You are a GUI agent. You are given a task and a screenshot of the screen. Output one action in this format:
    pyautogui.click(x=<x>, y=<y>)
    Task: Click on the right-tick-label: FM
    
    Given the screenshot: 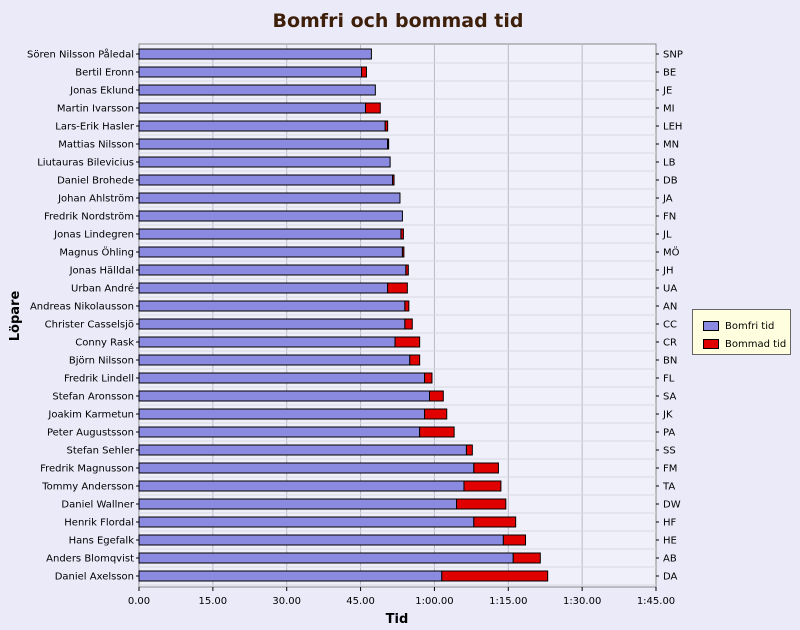 What is the action you would take?
    pyautogui.click(x=670, y=469)
    